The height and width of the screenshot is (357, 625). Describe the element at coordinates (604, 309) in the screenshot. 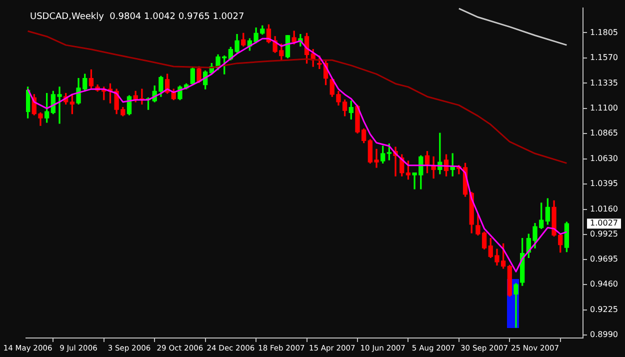

I see `y-tick-label: 0.9225` at that location.